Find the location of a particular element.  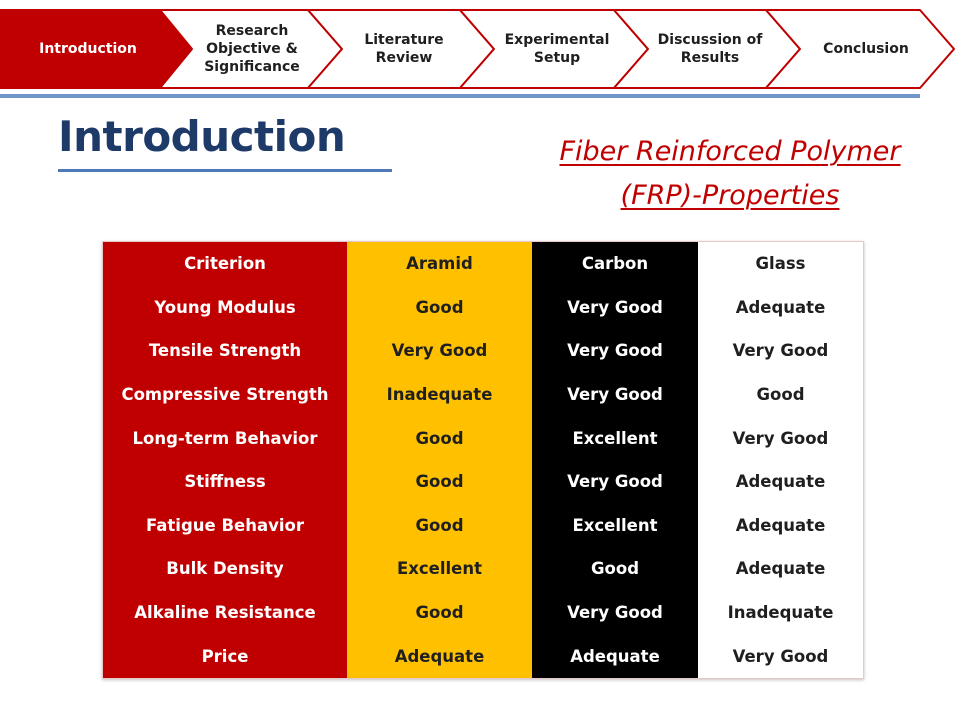

table-header-cell: Aramid is located at coordinates (439, 264).